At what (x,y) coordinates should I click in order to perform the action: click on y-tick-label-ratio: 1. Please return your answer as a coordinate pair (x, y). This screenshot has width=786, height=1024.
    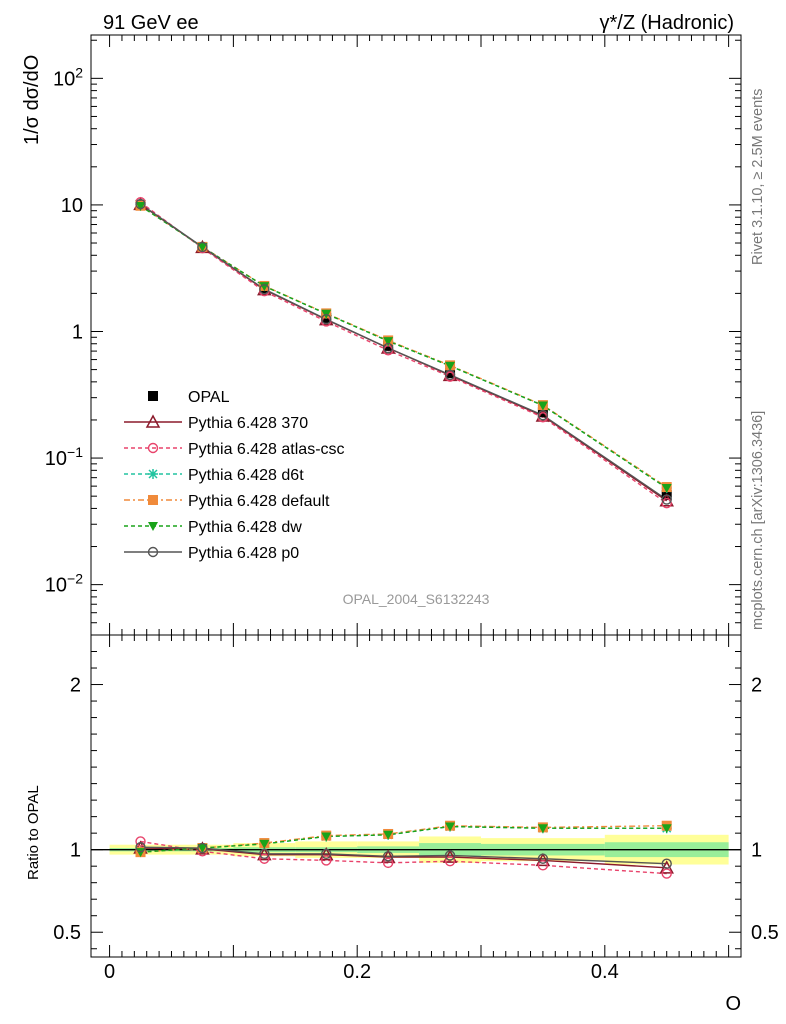
    Looking at the image, I should click on (75, 851).